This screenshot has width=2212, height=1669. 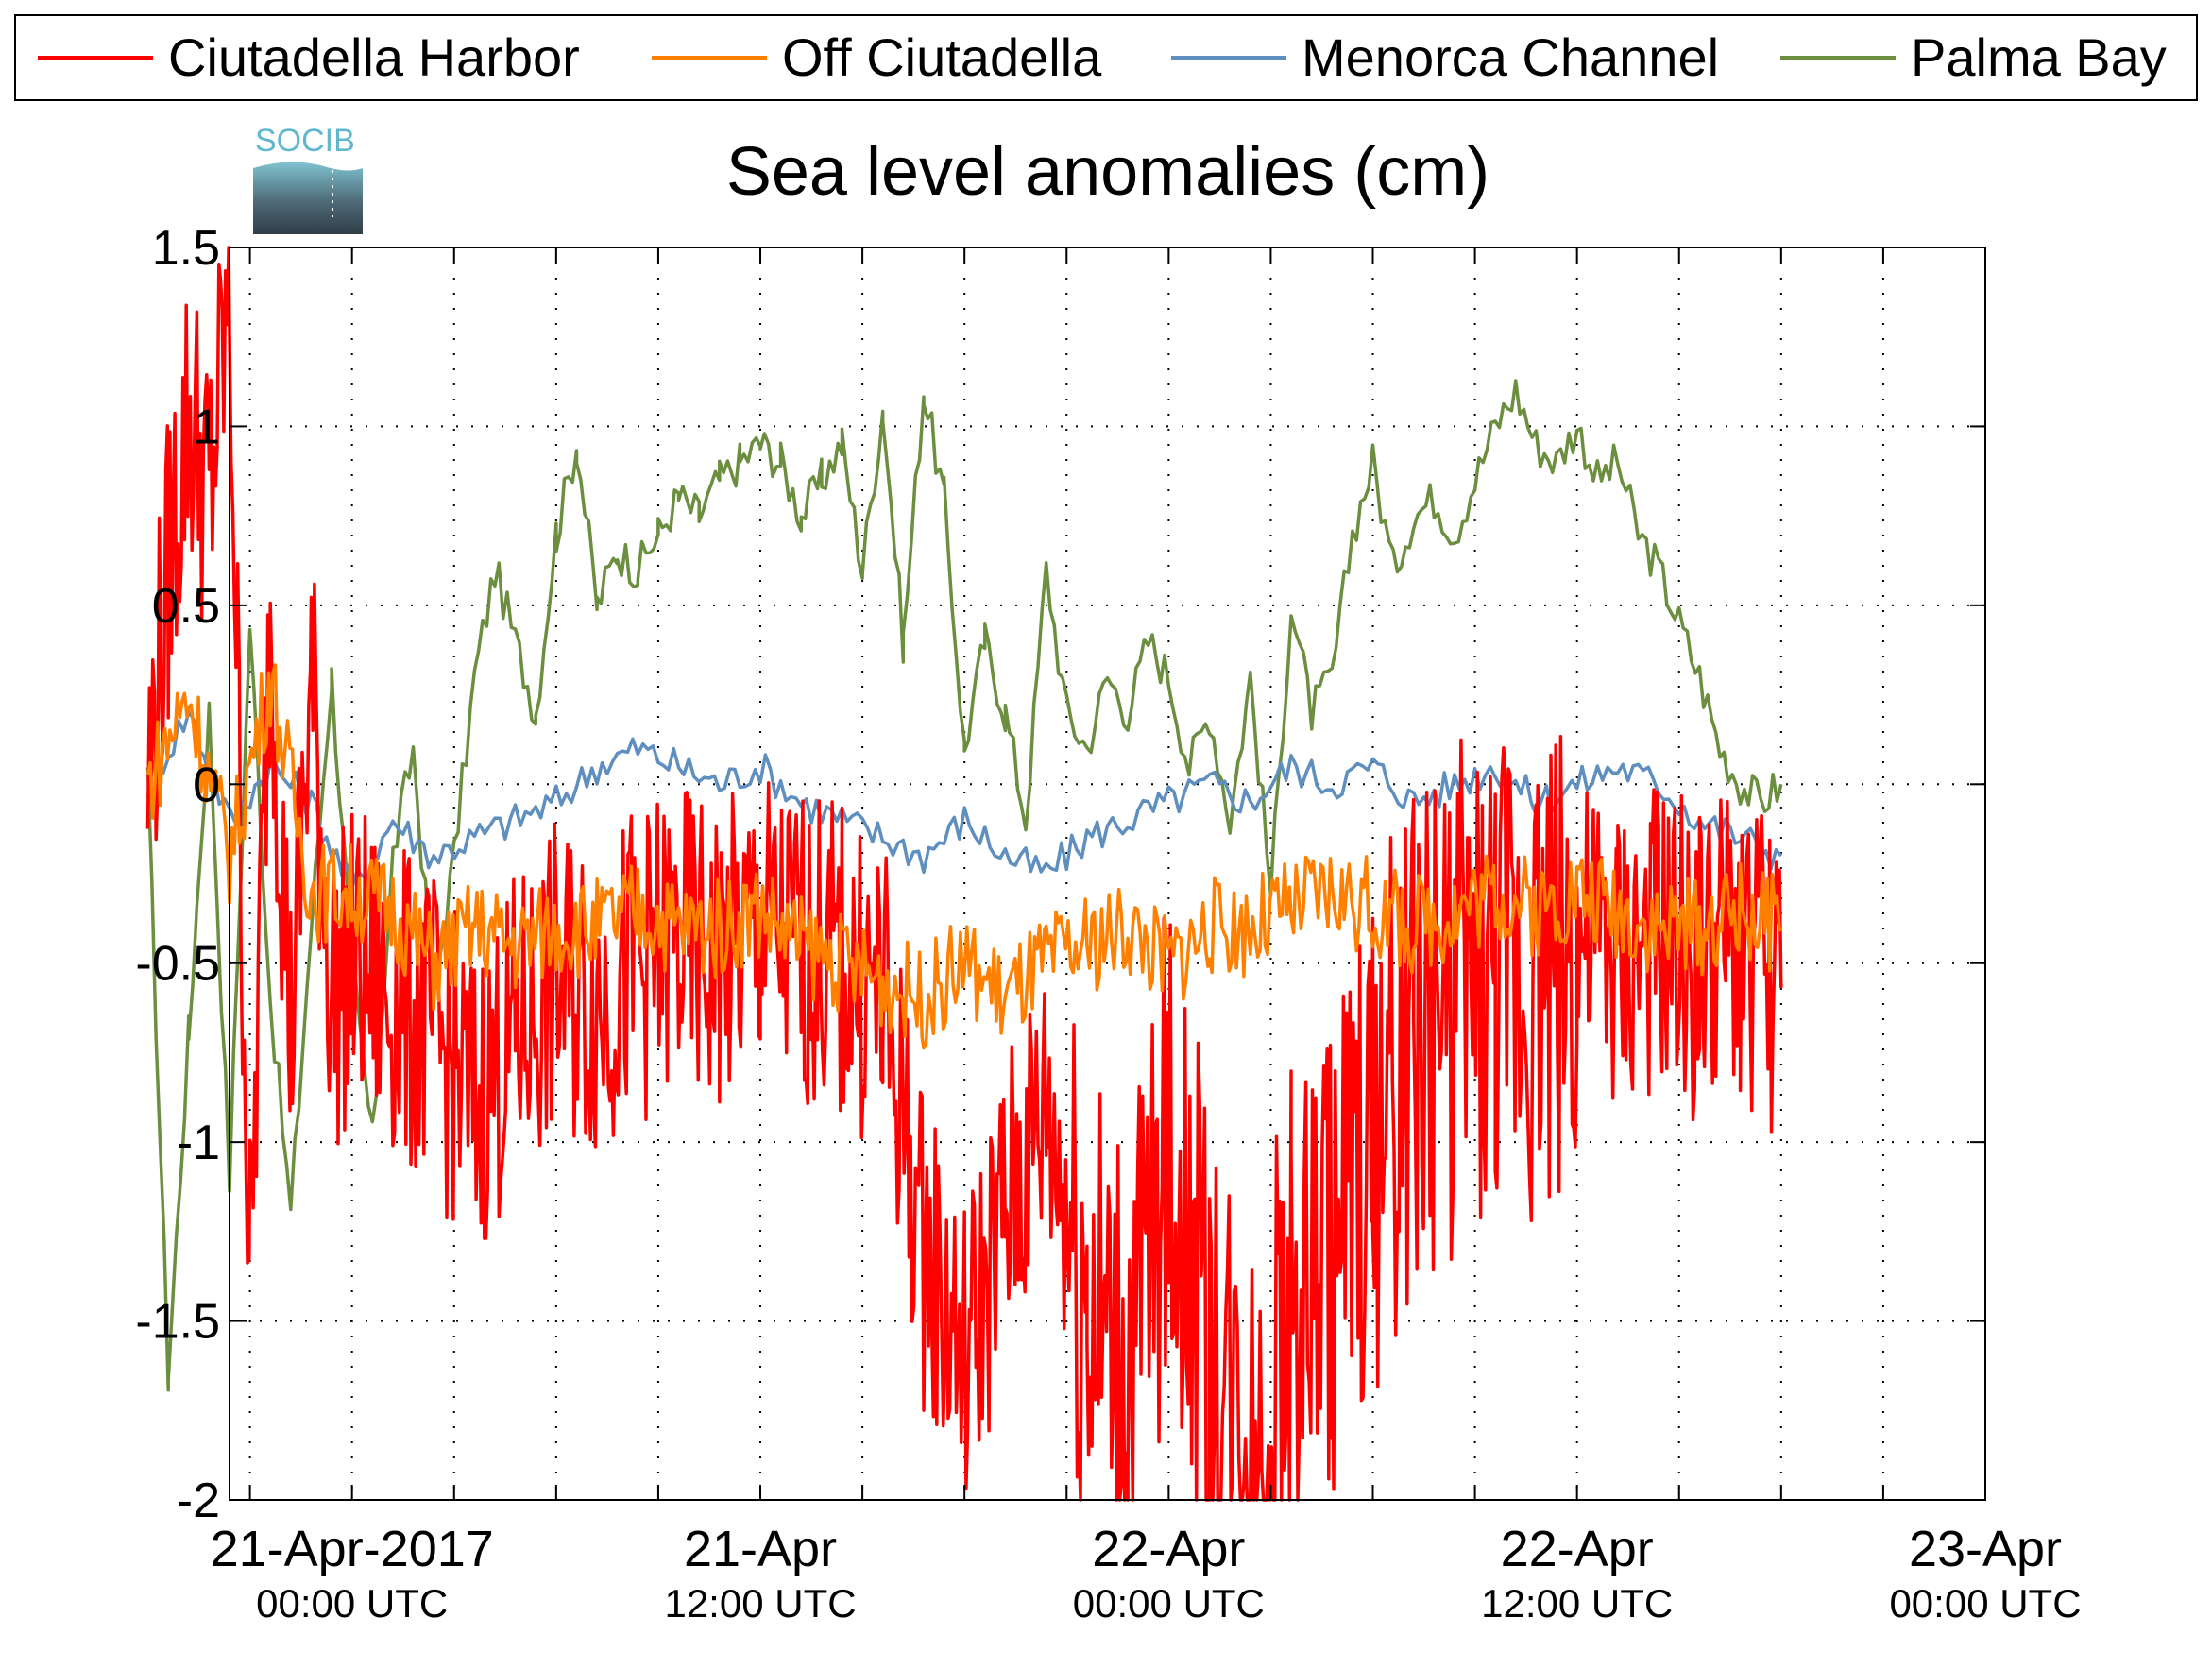 I want to click on logo-text: SOCIB, so click(x=305, y=141).